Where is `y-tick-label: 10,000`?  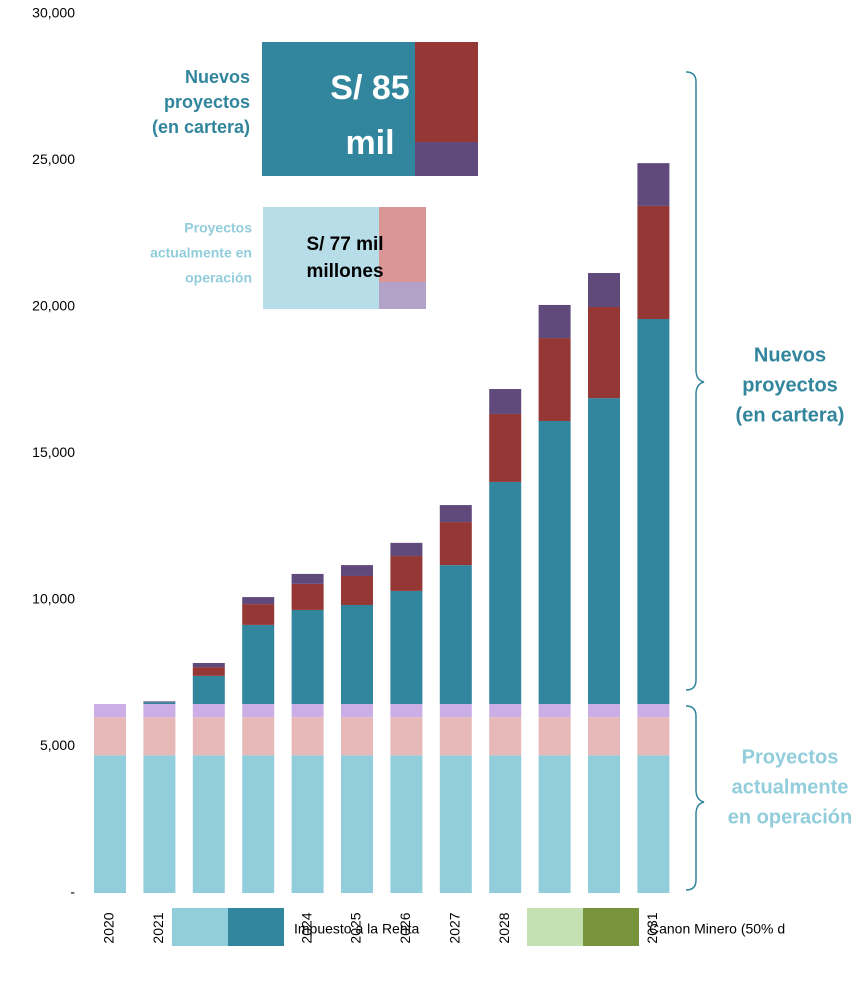
y-tick-label: 10,000 is located at coordinates (53, 599).